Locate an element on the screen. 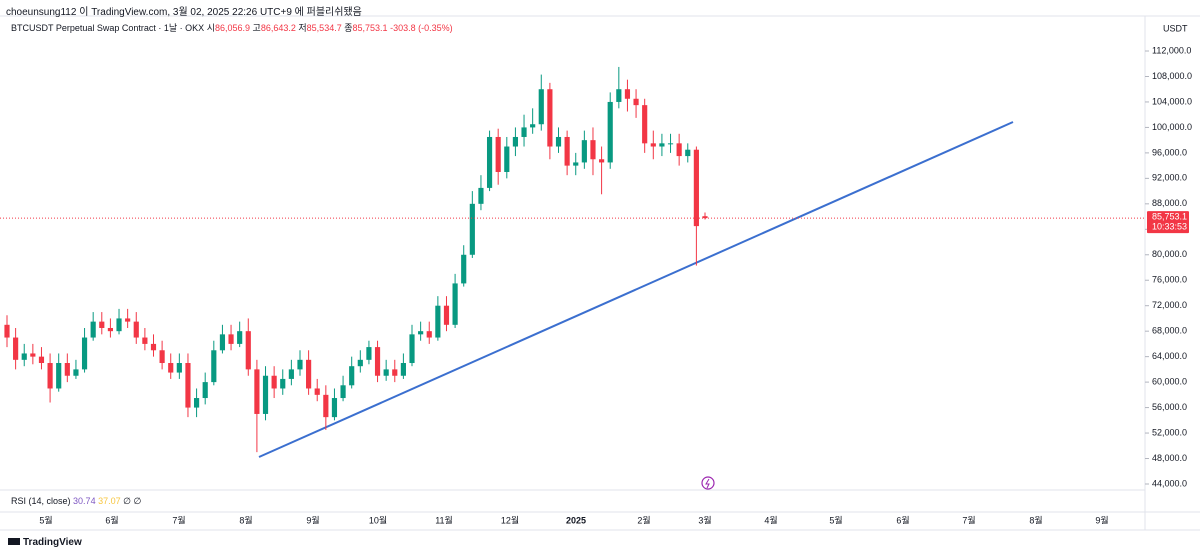 This screenshot has width=1200, height=555. x-tick-label: 4월 is located at coordinates (770, 519).